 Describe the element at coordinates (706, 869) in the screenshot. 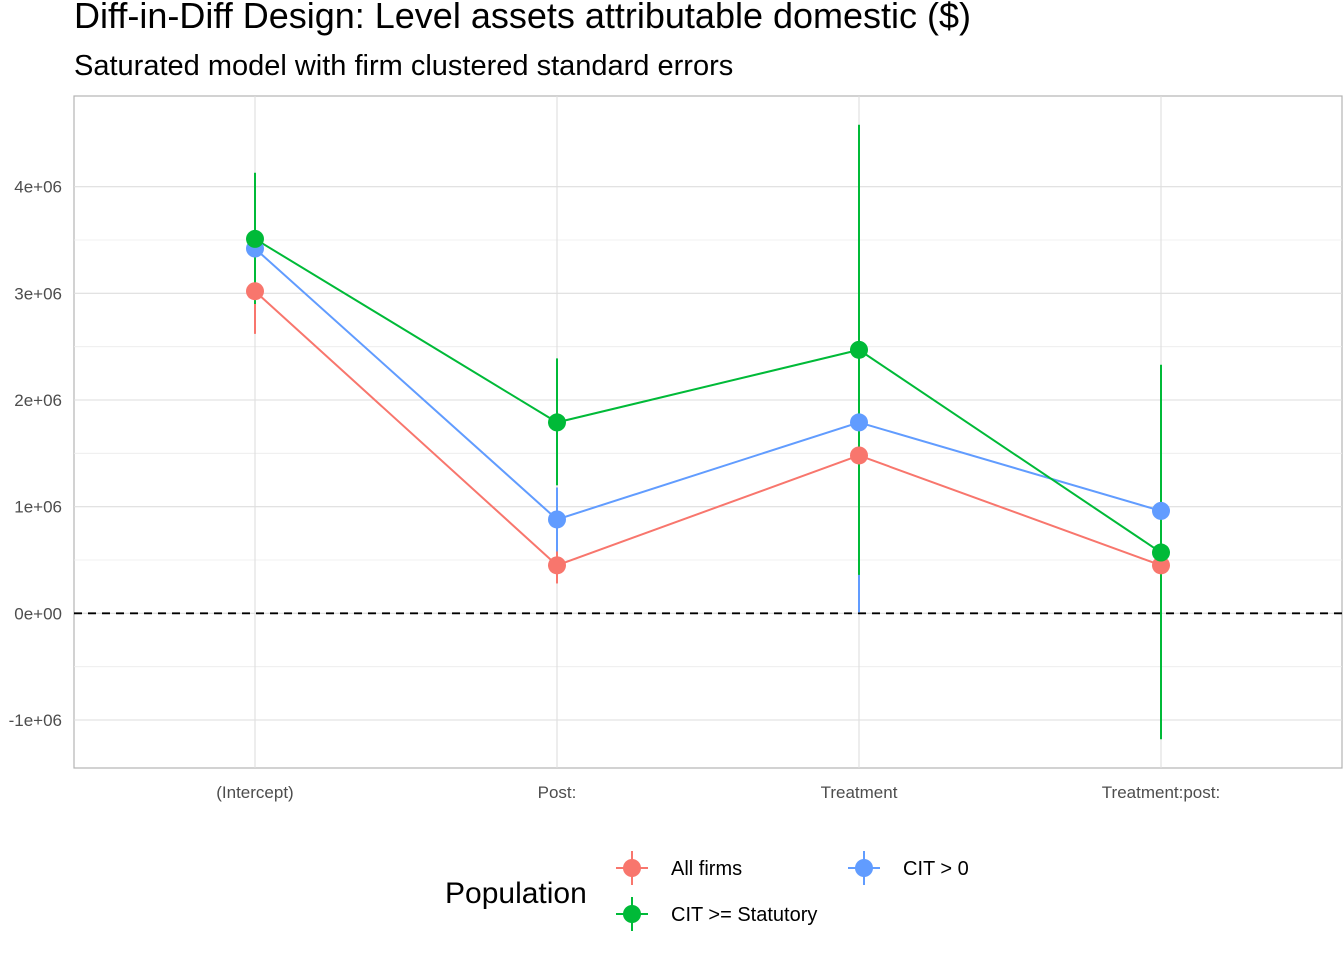

I see `legend-label: All firms` at that location.